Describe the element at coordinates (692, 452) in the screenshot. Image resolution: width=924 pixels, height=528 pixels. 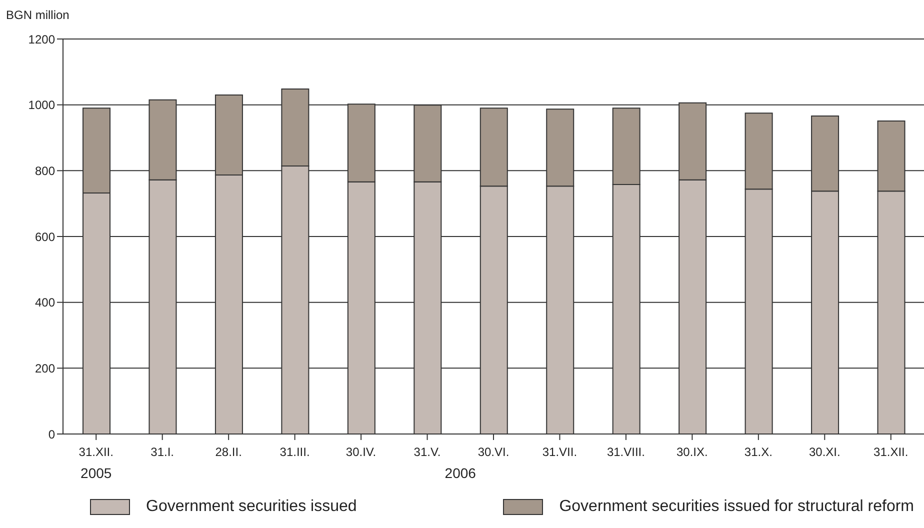
I see `x-tick-label: 30.IX.` at that location.